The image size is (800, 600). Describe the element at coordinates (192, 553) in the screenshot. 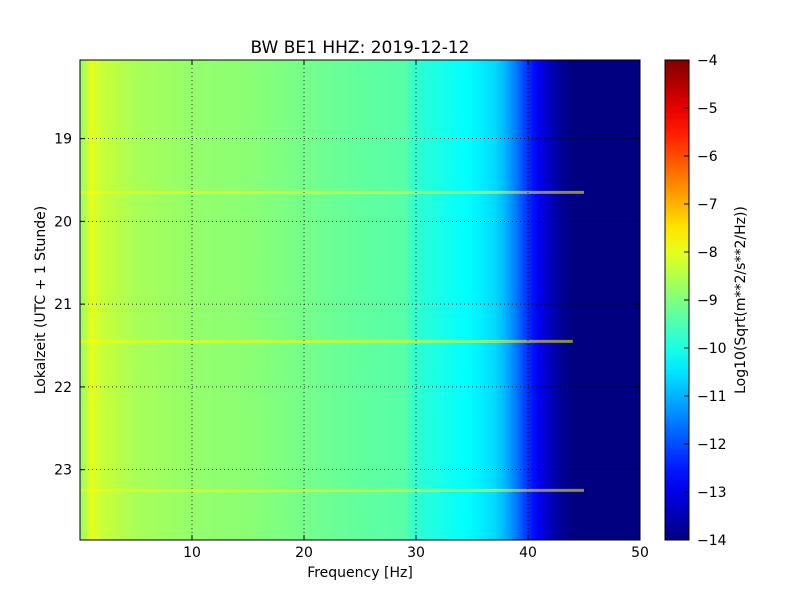

I see `x-tick-label: 10` at that location.